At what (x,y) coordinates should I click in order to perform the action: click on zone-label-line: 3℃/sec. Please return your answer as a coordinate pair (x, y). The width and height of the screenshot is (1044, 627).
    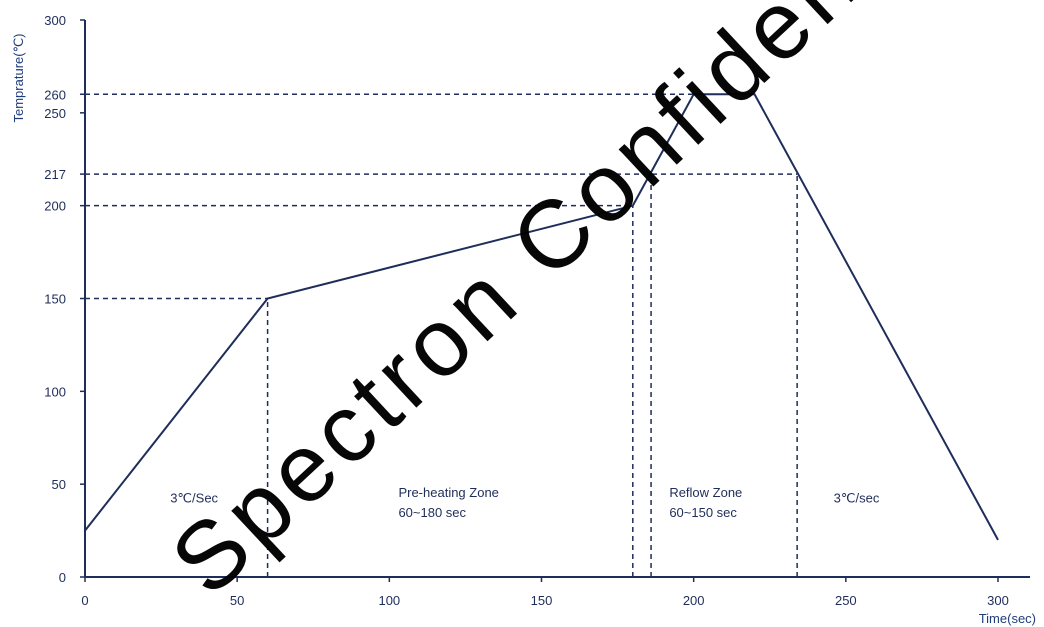
    Looking at the image, I should click on (857, 498).